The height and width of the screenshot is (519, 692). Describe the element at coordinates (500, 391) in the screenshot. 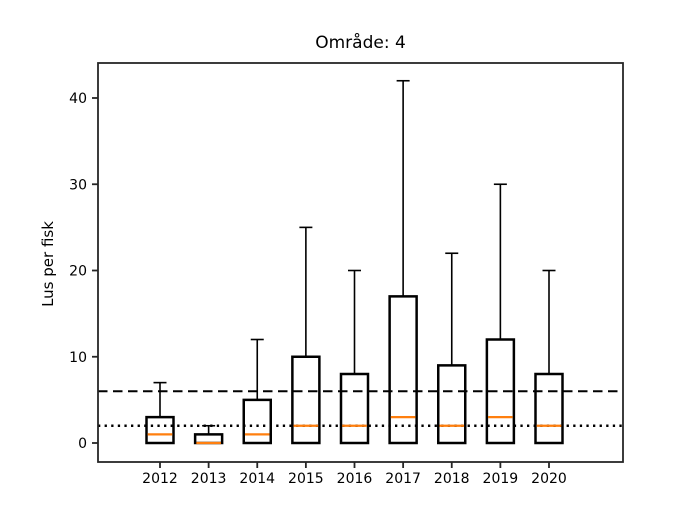

I see `box-2019` at that location.